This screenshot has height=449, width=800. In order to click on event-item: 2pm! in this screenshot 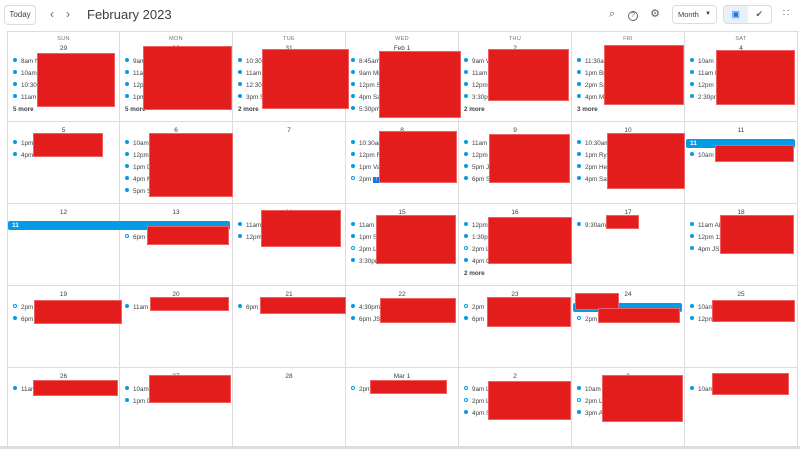, I will do `click(365, 180)`.